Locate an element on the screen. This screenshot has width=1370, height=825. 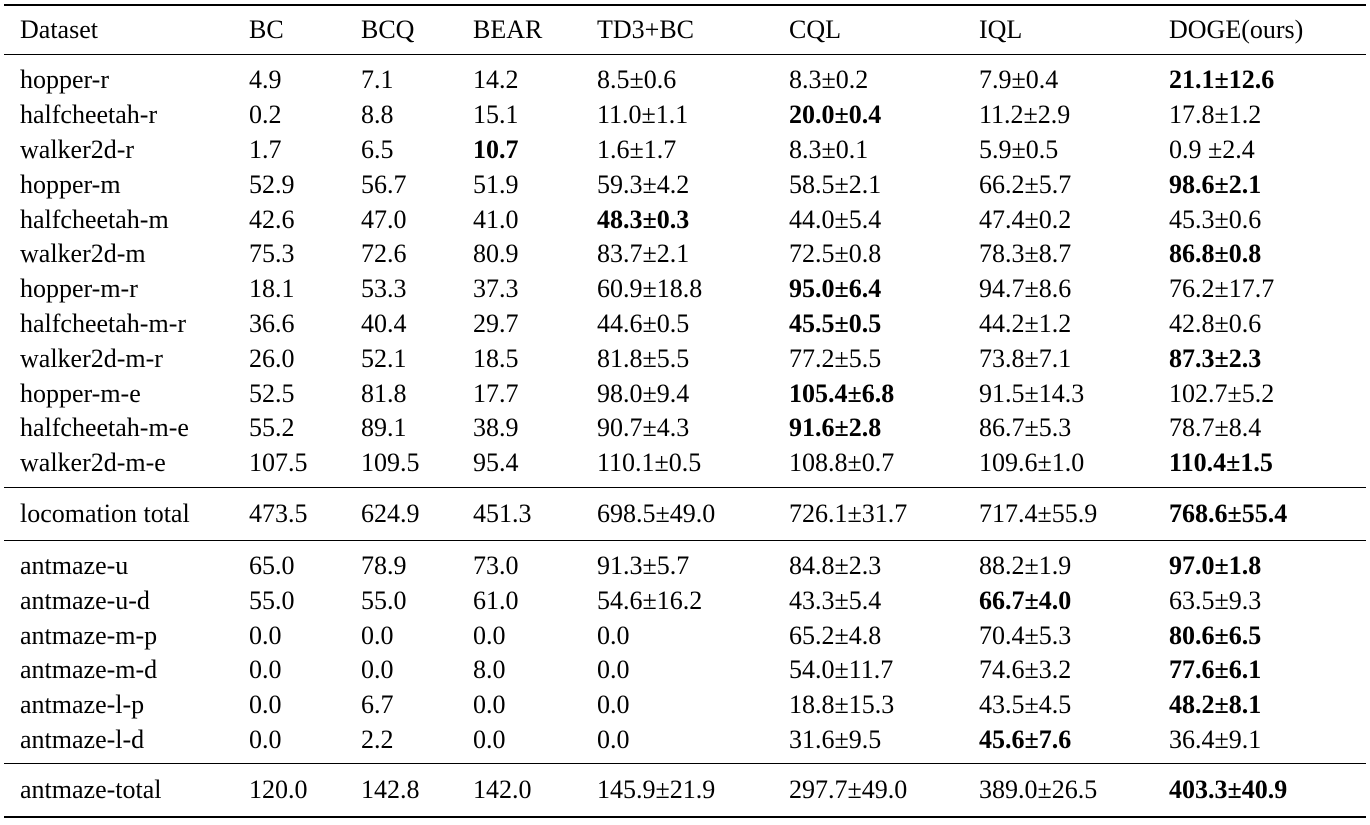
score-cell: 58.5±2.1 is located at coordinates (835, 184).